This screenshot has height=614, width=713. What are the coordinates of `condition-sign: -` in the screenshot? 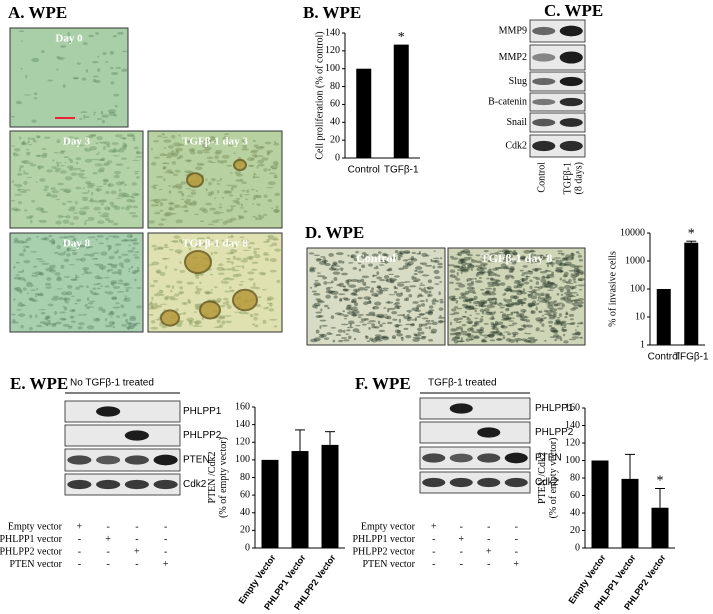 It's located at (461, 526).